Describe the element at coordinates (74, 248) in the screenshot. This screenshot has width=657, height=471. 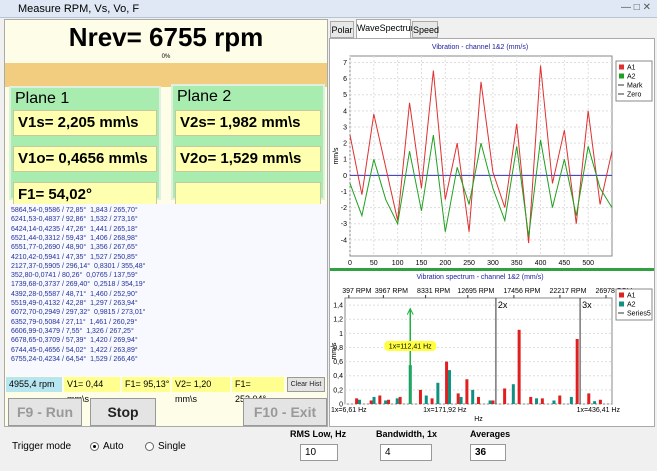
I see `history-line: 6551,77-0,2690 / 48,90° 1,356 / 267,65°` at that location.